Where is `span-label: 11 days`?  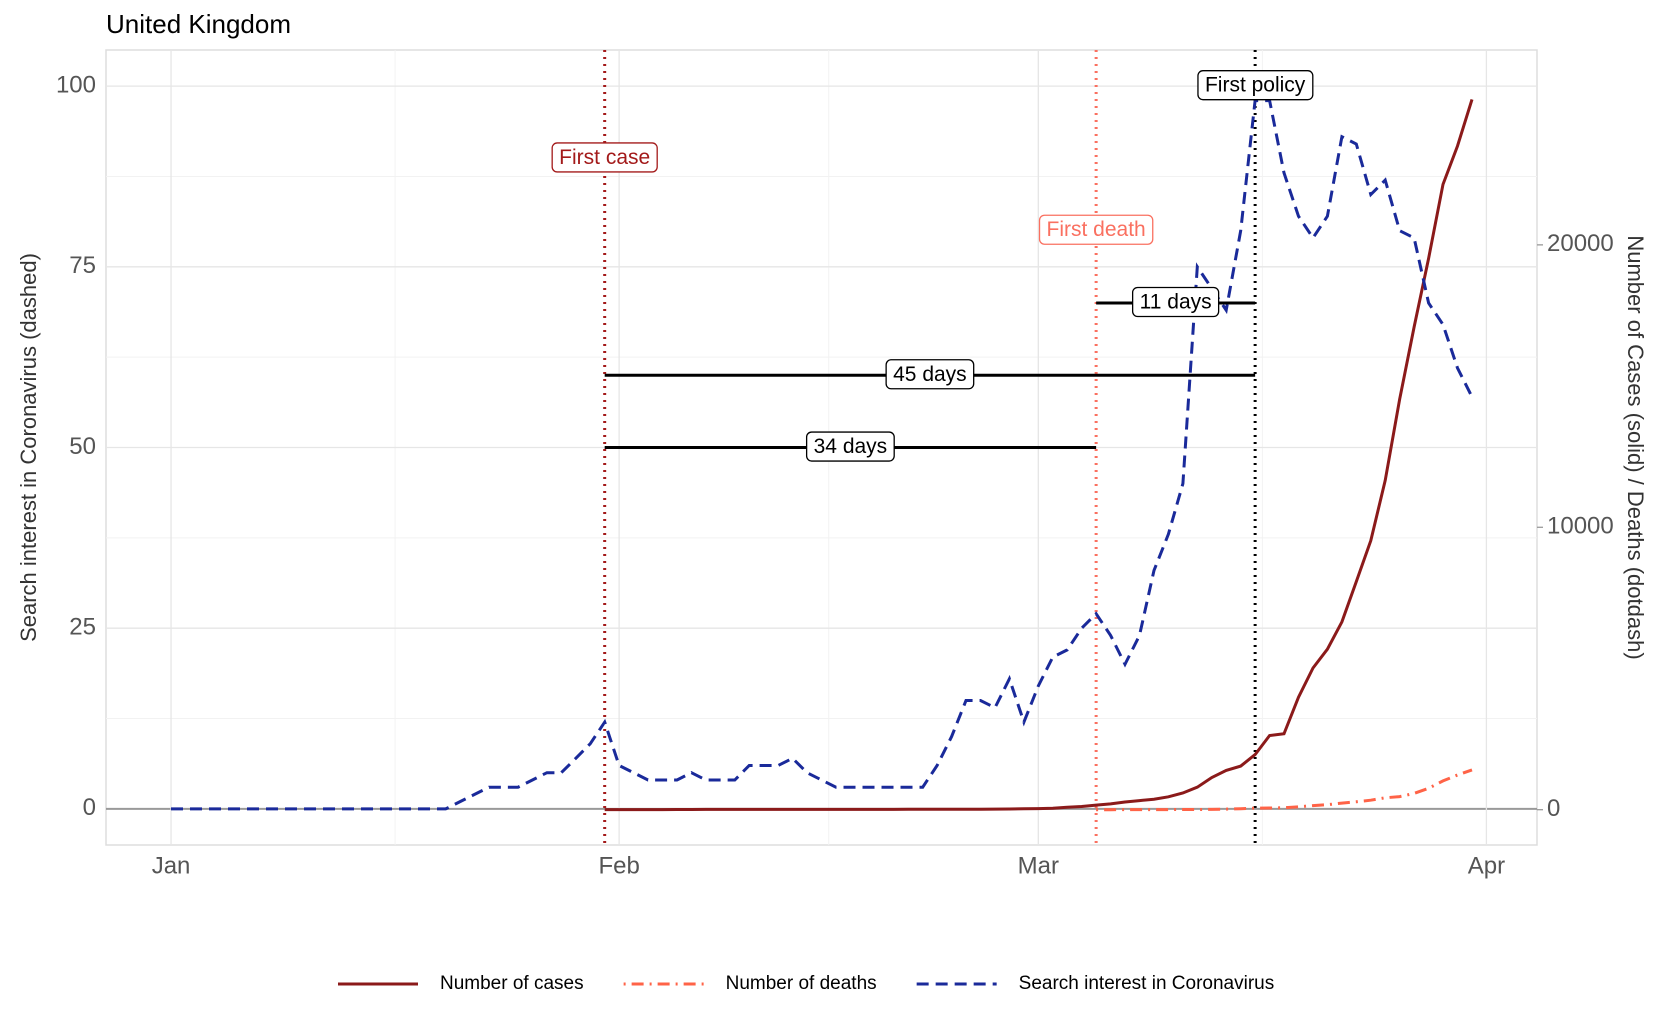 span-label: 11 days is located at coordinates (1176, 302).